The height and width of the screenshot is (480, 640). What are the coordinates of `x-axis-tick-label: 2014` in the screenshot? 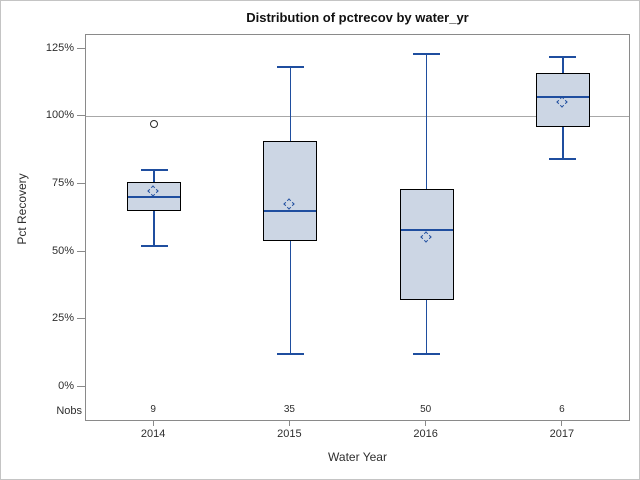 It's located at (153, 434).